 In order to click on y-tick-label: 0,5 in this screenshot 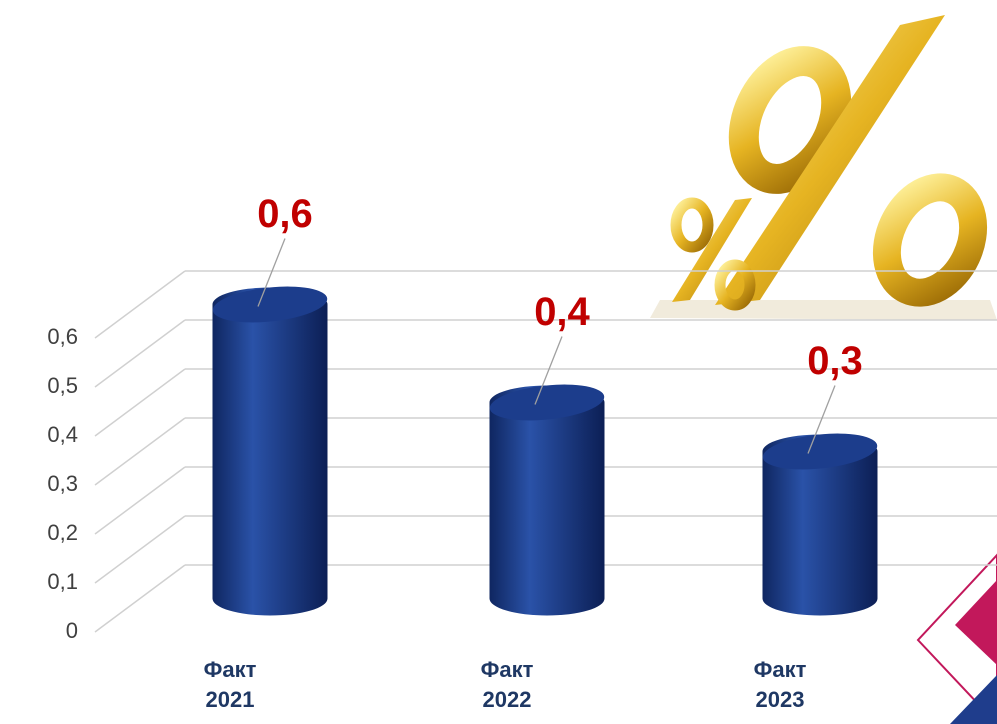, I will do `click(62, 385)`.